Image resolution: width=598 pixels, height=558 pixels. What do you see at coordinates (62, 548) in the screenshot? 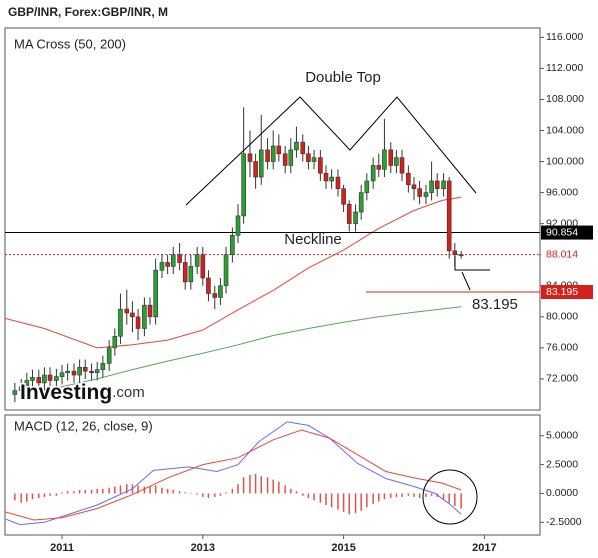
I see `x-tick-label: 2011` at bounding box center [62, 548].